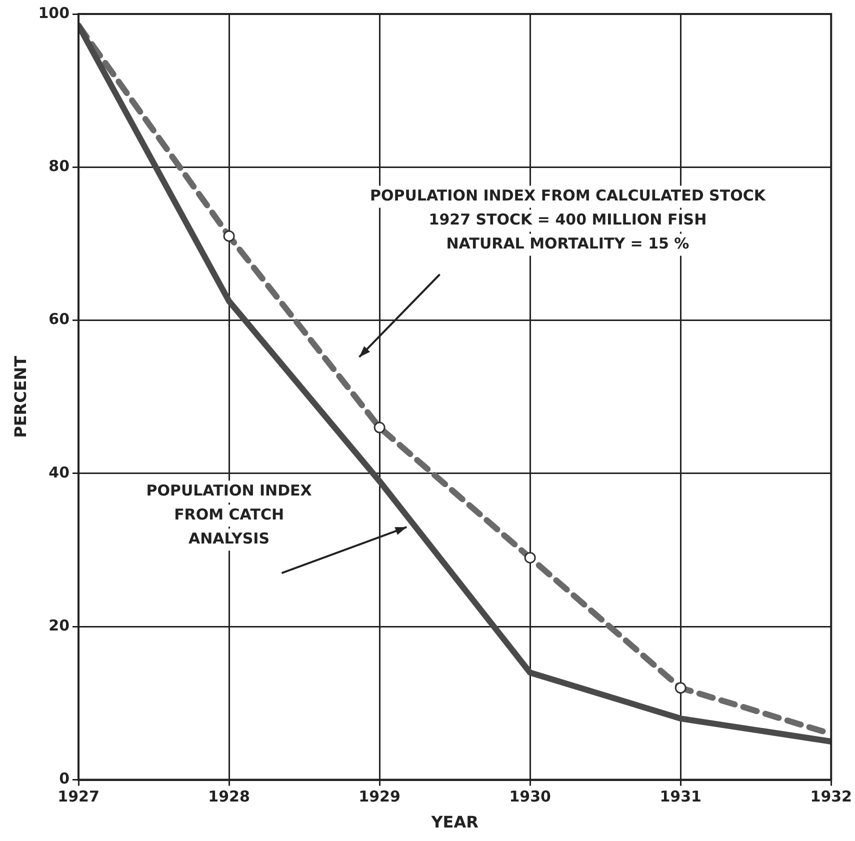 This screenshot has width=855, height=841. Describe the element at coordinates (681, 797) in the screenshot. I see `x-tick-label: 1931` at that location.